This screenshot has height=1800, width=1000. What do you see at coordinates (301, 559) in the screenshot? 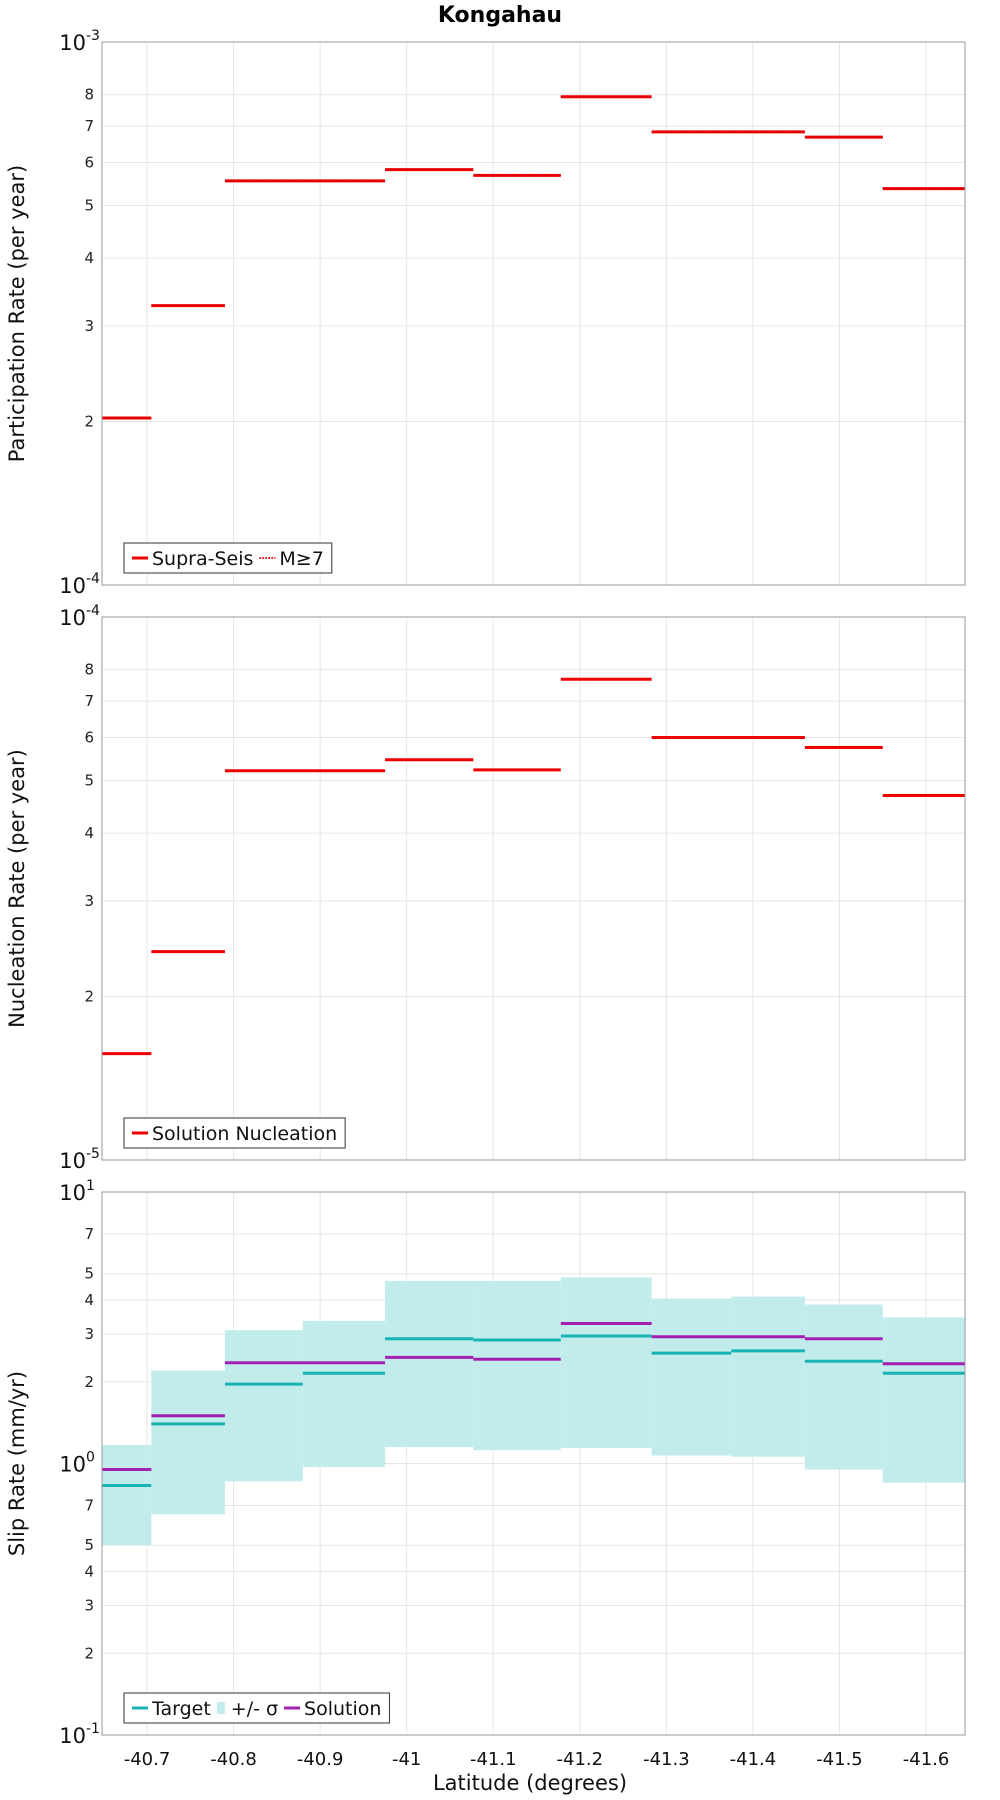
I see `legend-label: M≥7` at bounding box center [301, 559].